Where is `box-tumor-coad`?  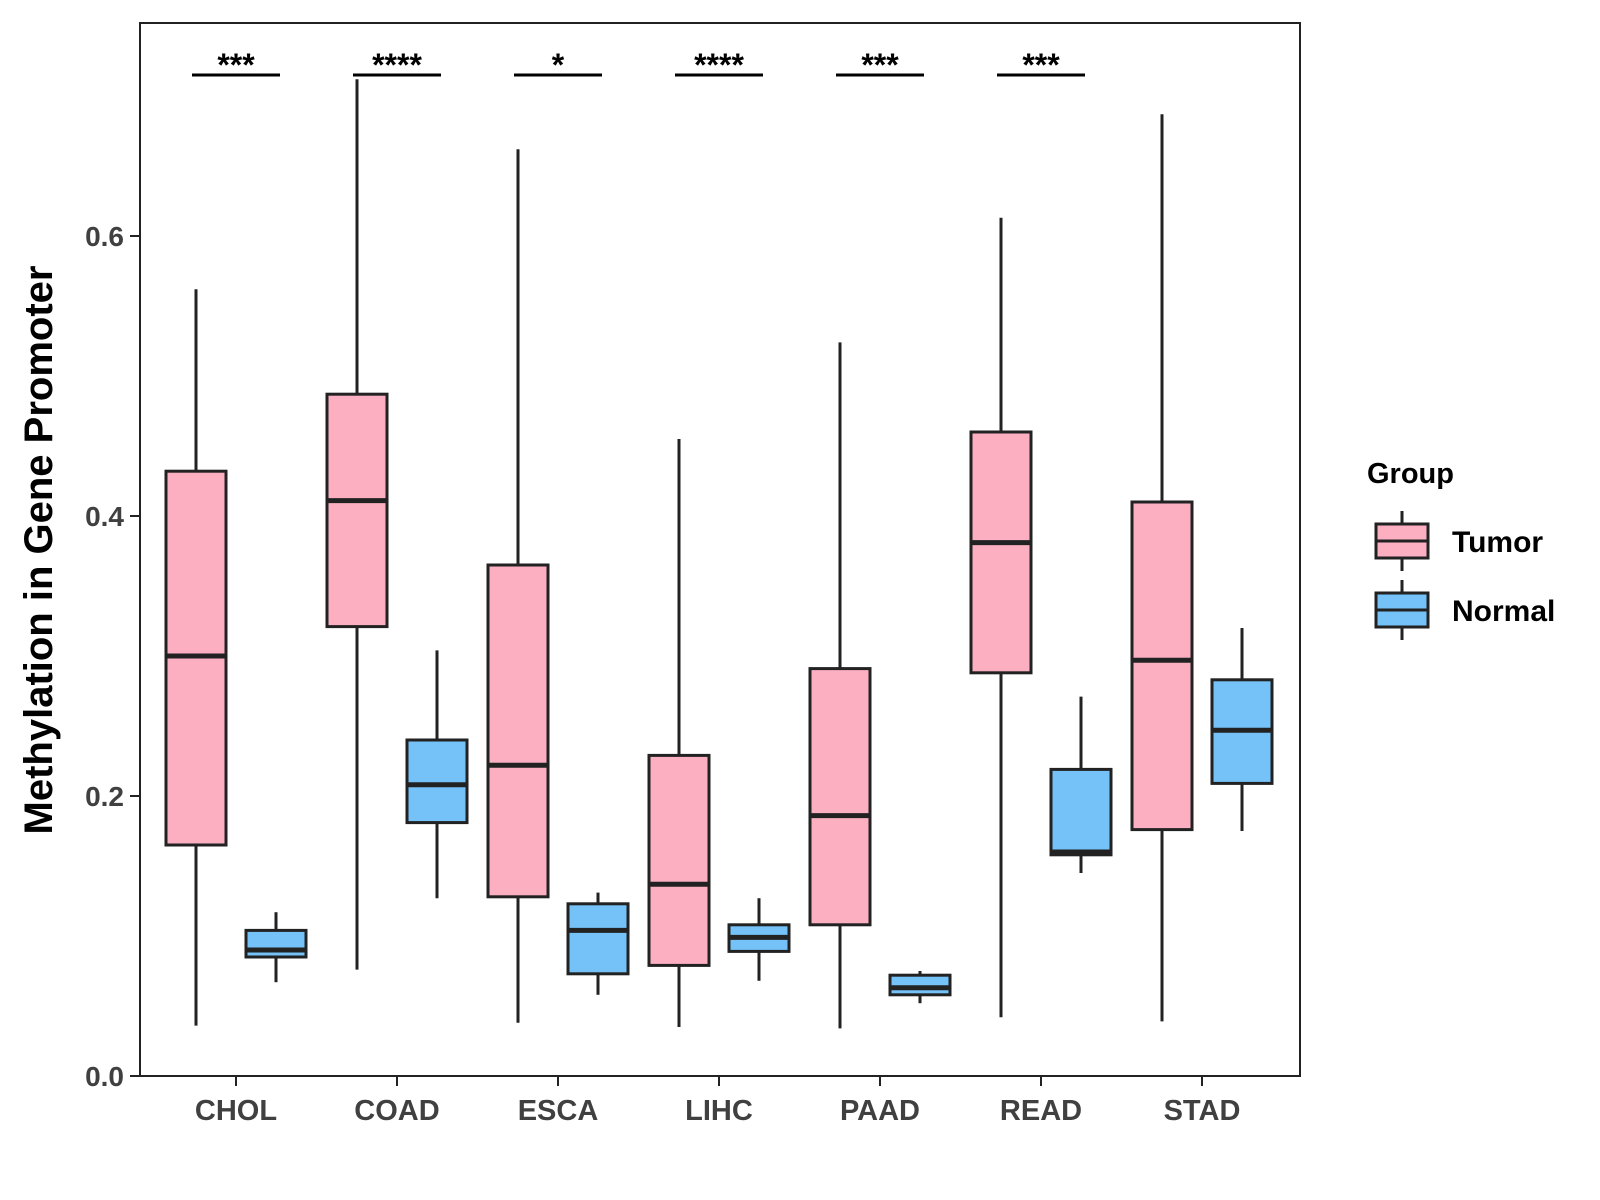
box-tumor-coad is located at coordinates (357, 524).